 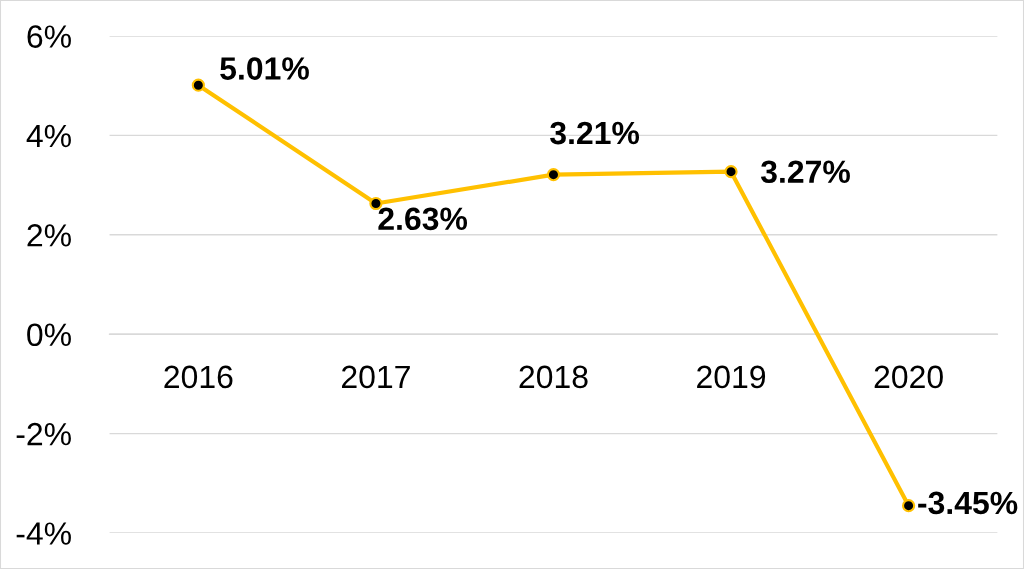 What do you see at coordinates (43, 434) in the screenshot?
I see `y-tick-label: -2%` at bounding box center [43, 434].